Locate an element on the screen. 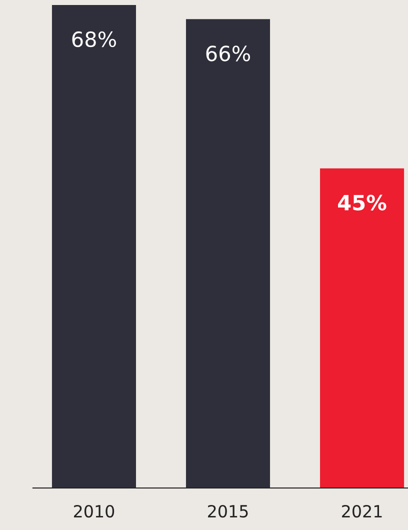  x-tick-label: 2021 is located at coordinates (362, 511).